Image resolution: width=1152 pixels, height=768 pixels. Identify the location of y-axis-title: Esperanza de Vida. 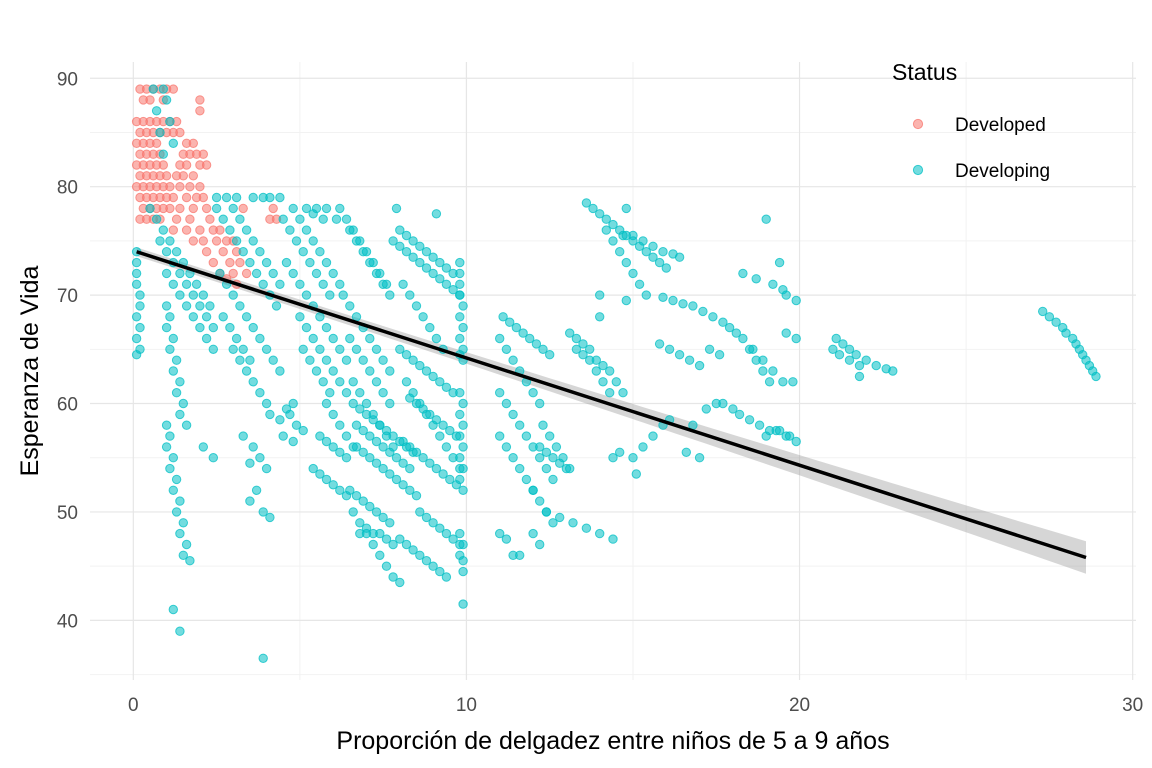
(30, 371).